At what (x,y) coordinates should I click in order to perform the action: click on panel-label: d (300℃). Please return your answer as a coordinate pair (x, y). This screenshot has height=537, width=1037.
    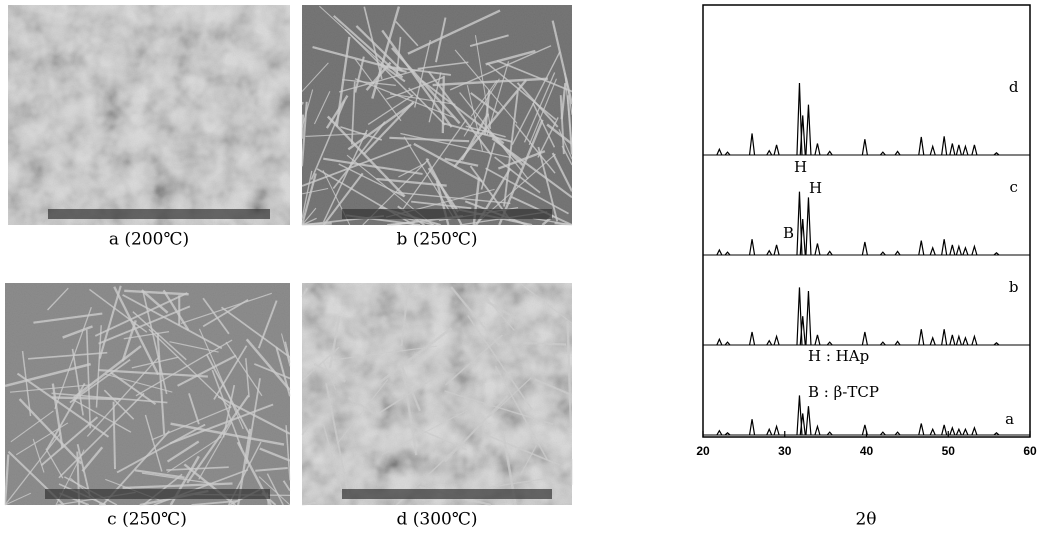
    Looking at the image, I should click on (436, 520).